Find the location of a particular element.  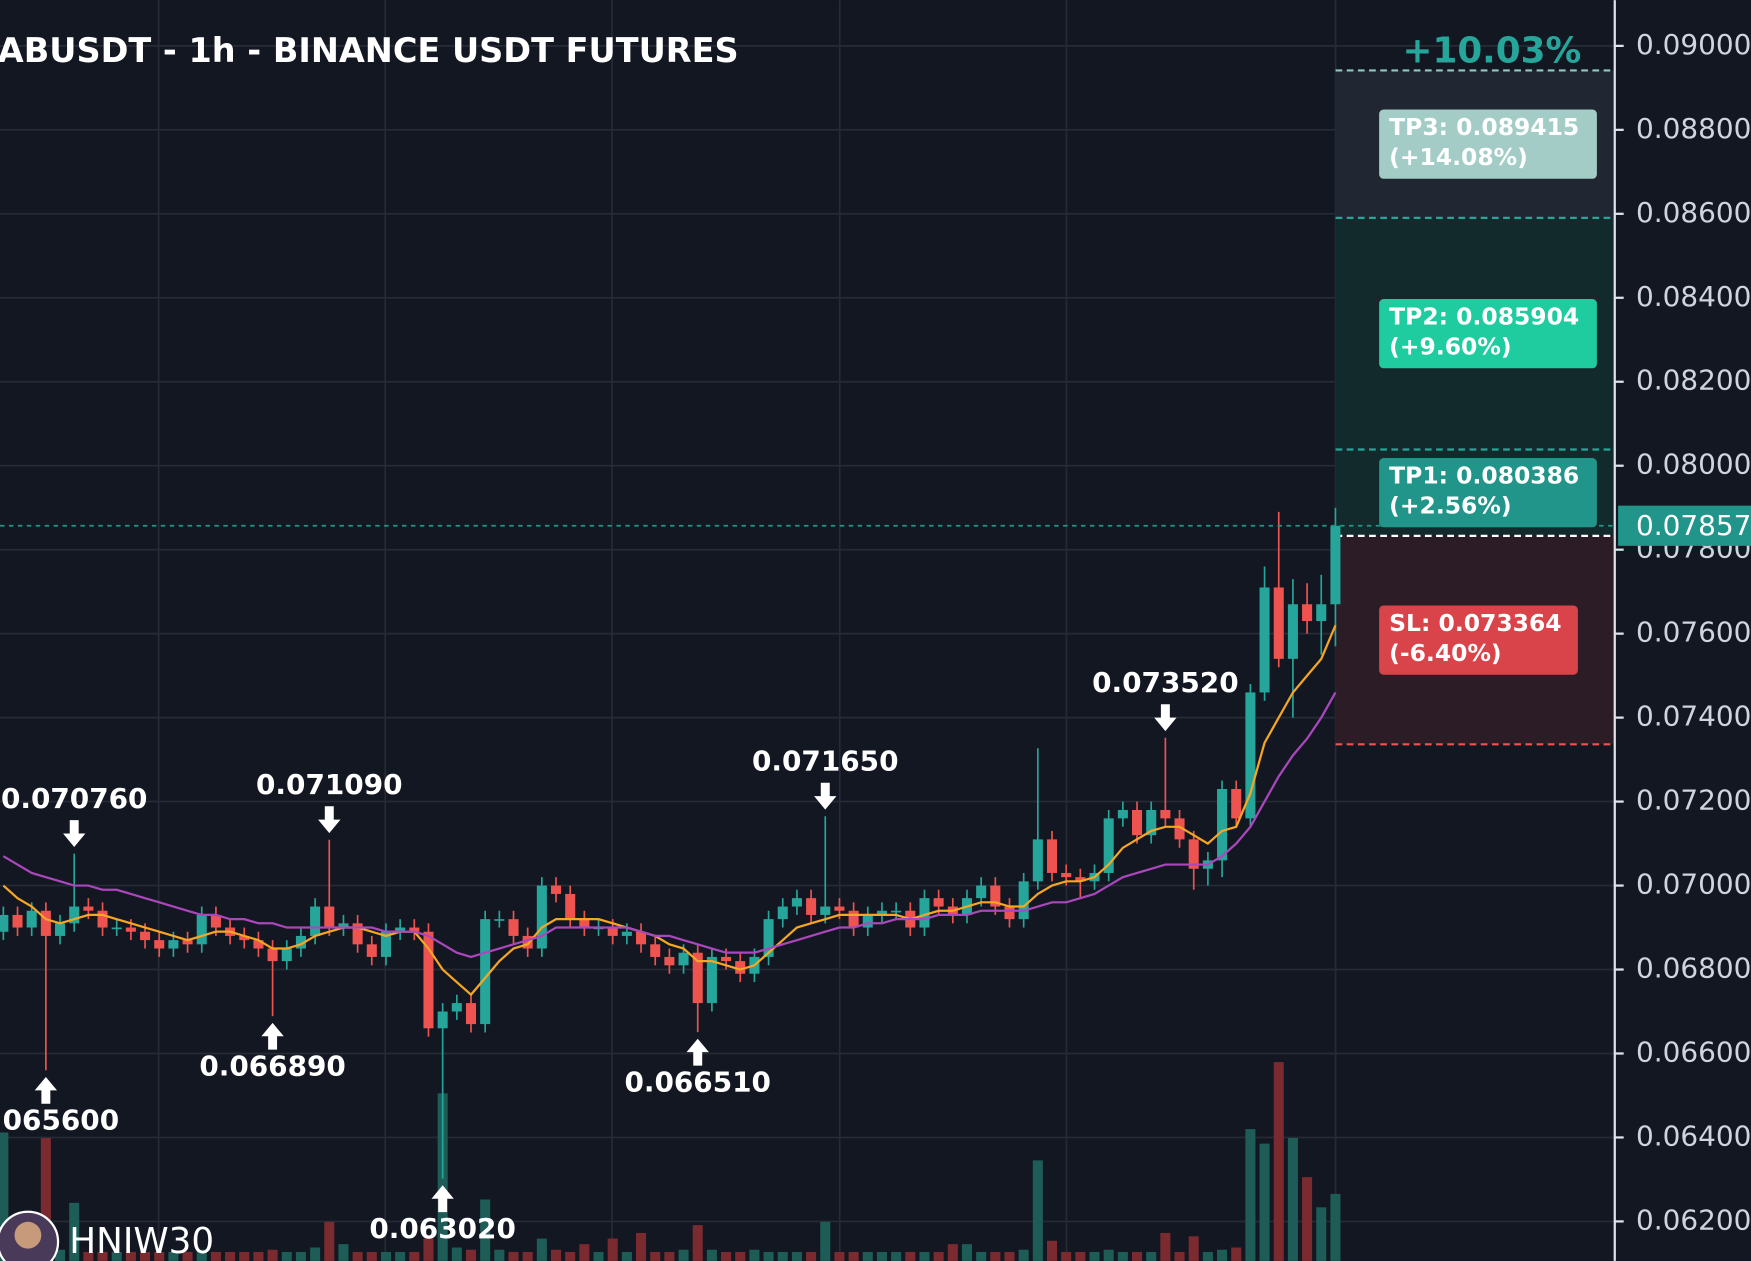

annotation-arrow is located at coordinates (74, 833).